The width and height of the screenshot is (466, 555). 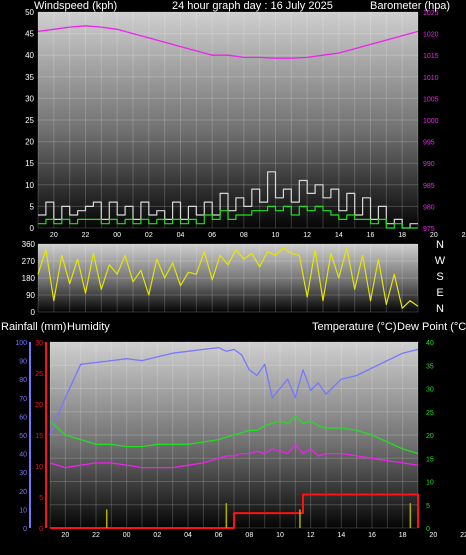 I want to click on windspeed-tick-label: 5, so click(x=32, y=206).